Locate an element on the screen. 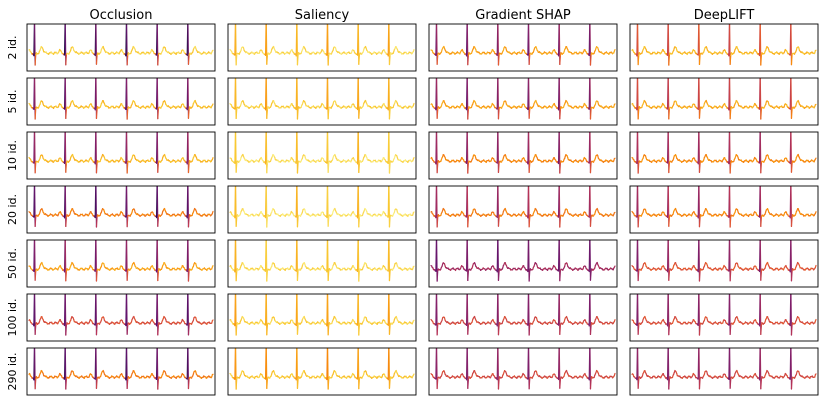 The image size is (830, 409). row-label: 2 id. is located at coordinates (12, 47).